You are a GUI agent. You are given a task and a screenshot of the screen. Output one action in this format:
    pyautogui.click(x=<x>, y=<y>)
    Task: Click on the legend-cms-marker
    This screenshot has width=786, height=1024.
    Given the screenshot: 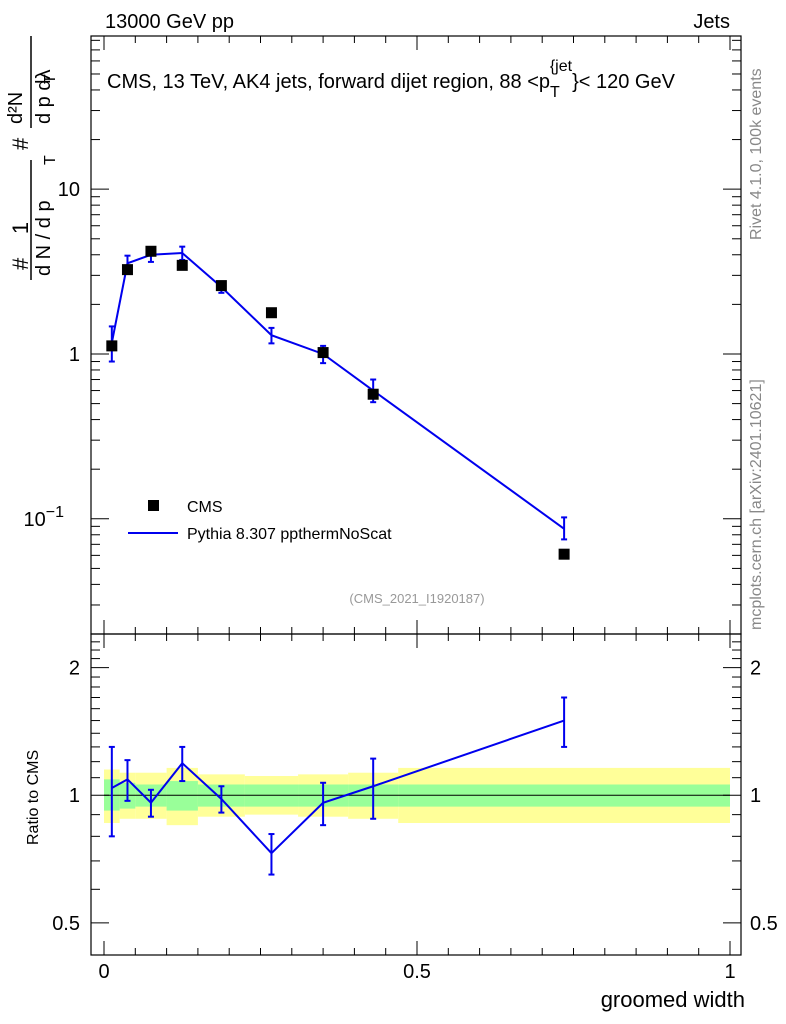 What is the action you would take?
    pyautogui.click(x=153, y=505)
    